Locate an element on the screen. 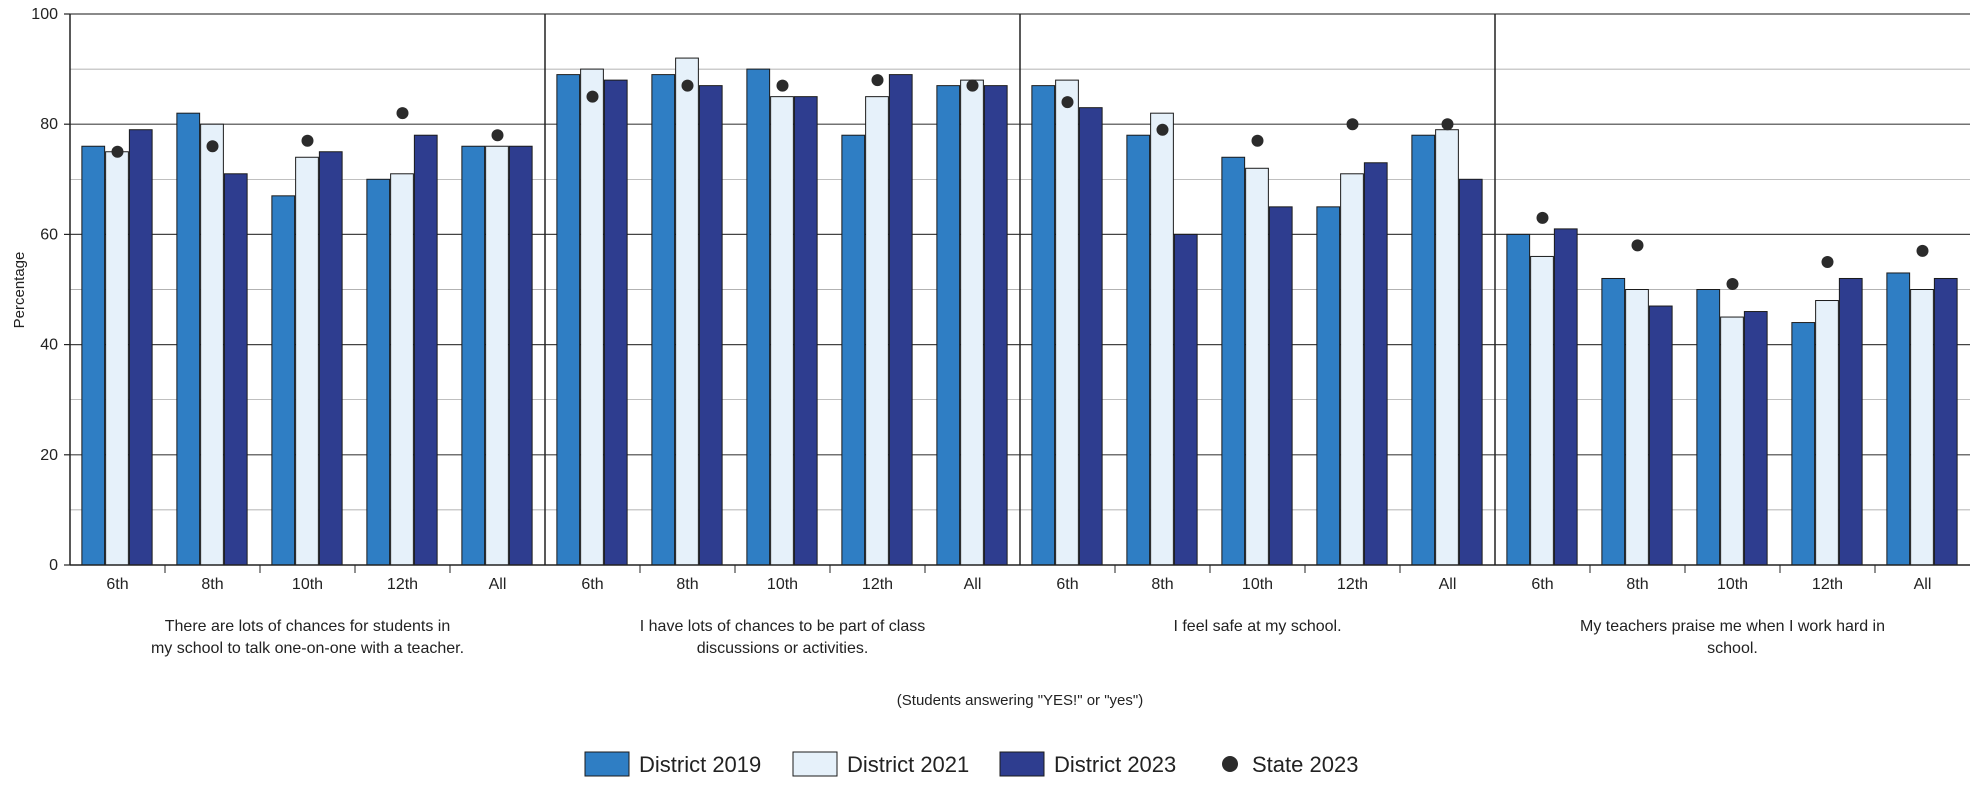 The width and height of the screenshot is (1979, 789). y-axis-title: Percentage is located at coordinates (19, 290).